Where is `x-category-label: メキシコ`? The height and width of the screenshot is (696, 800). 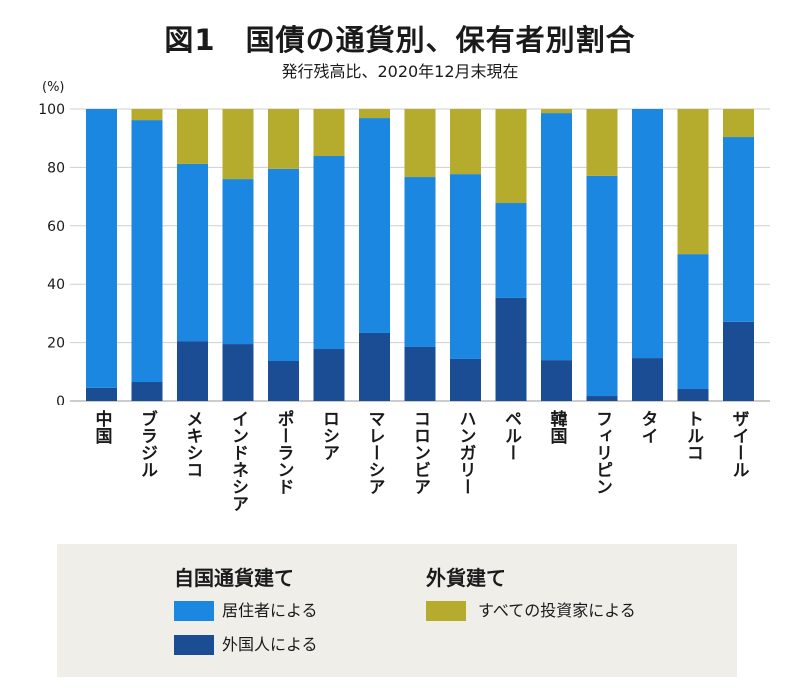
x-category-label: メキシコ is located at coordinates (192, 444).